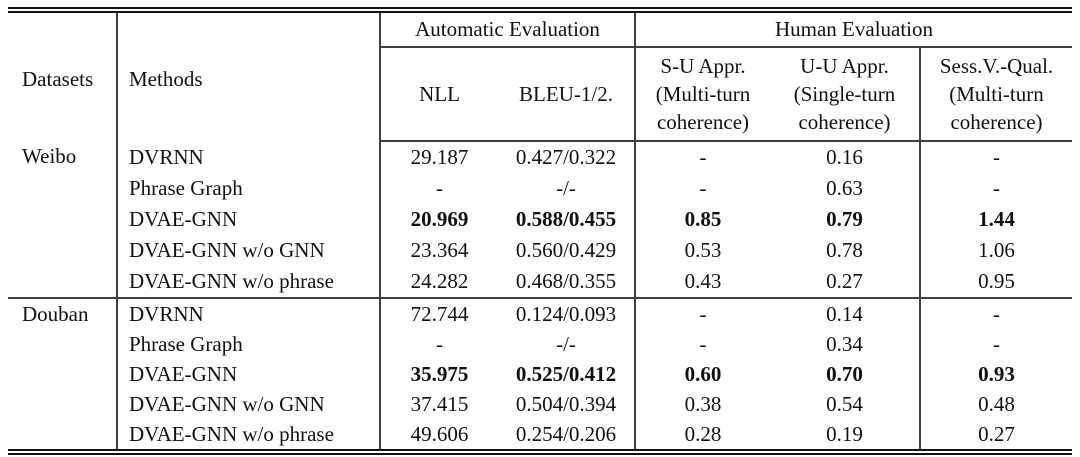 The image size is (1080, 457). Describe the element at coordinates (996, 219) in the screenshot. I see `sess-qual-cell: 1.44` at that location.